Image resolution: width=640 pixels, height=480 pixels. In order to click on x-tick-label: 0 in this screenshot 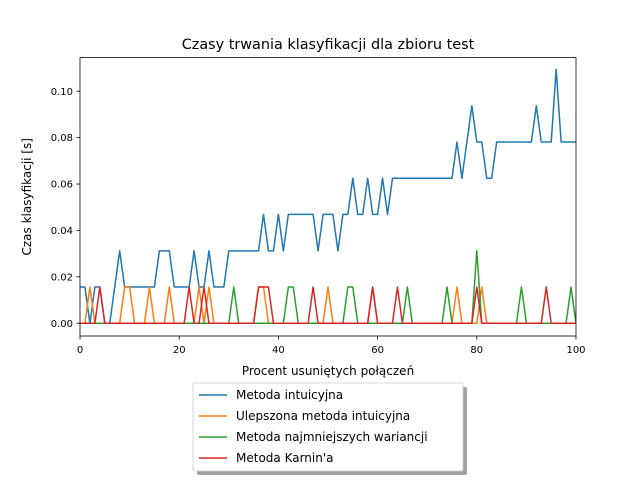, I will do `click(80, 350)`.